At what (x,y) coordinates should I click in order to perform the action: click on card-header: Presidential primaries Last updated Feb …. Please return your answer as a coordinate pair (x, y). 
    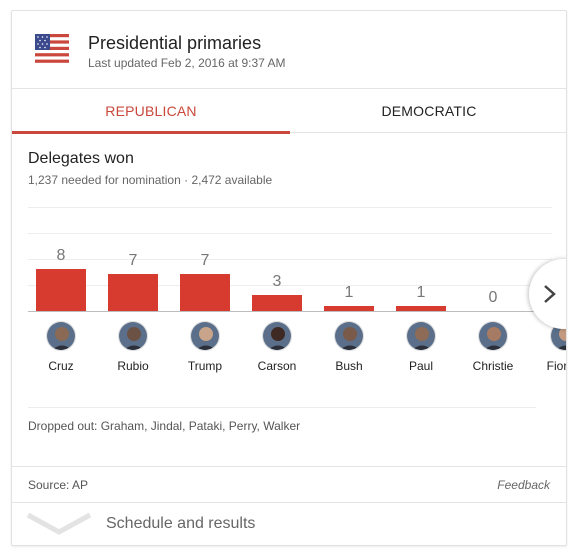
    Looking at the image, I should click on (289, 49).